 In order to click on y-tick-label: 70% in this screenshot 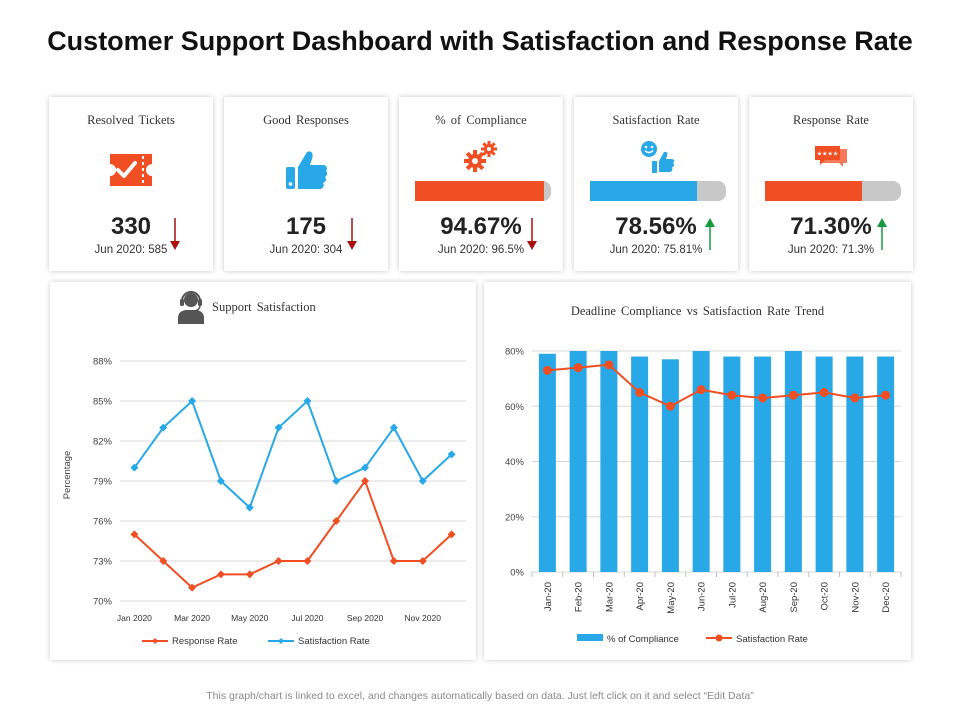, I will do `click(103, 602)`.